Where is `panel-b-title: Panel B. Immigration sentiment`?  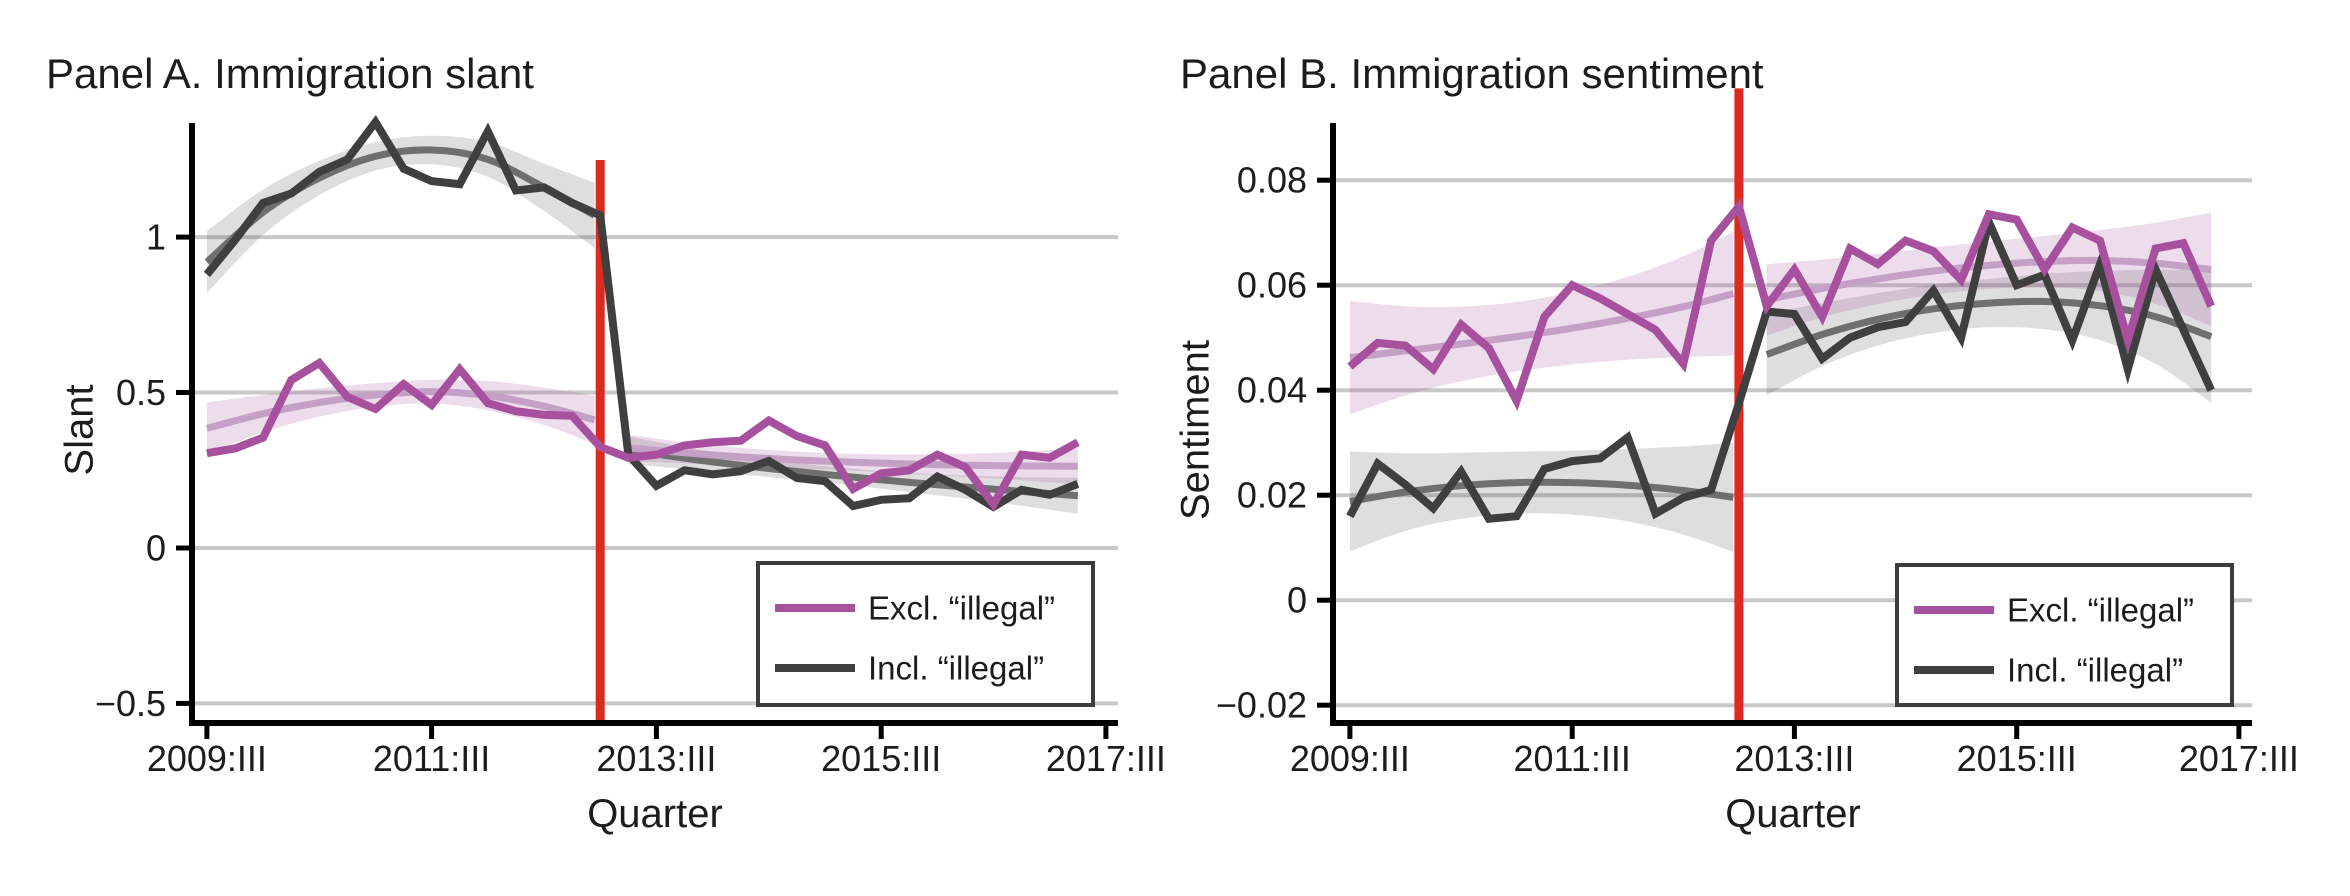 panel-b-title: Panel B. Immigration sentiment is located at coordinates (1472, 73).